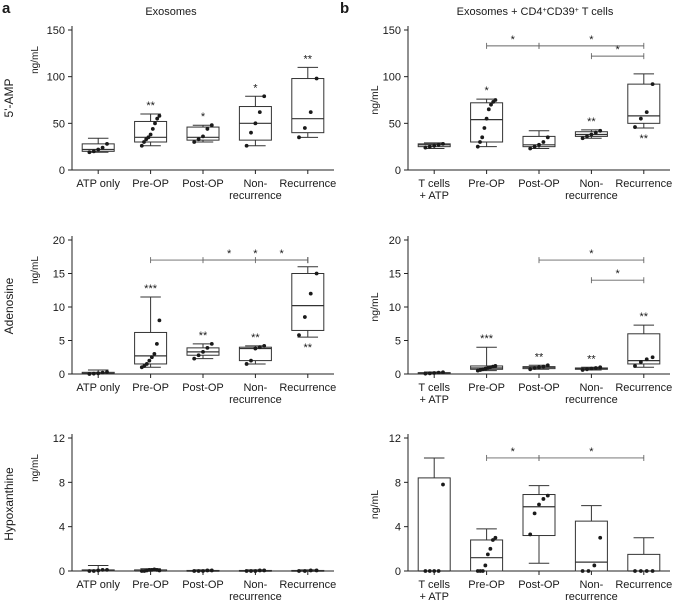 The height and width of the screenshot is (611, 686). What do you see at coordinates (433, 597) in the screenshot?
I see `x-tick-label: + ATP` at bounding box center [433, 597].